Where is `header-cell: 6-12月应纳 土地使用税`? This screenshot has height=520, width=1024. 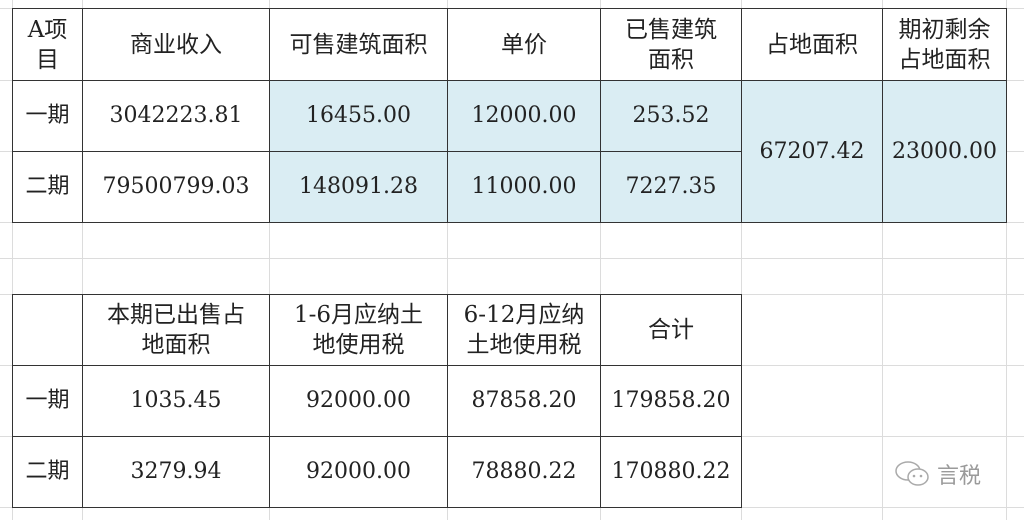
header-cell: 6-12月应纳 土地使用税 is located at coordinates (524, 330).